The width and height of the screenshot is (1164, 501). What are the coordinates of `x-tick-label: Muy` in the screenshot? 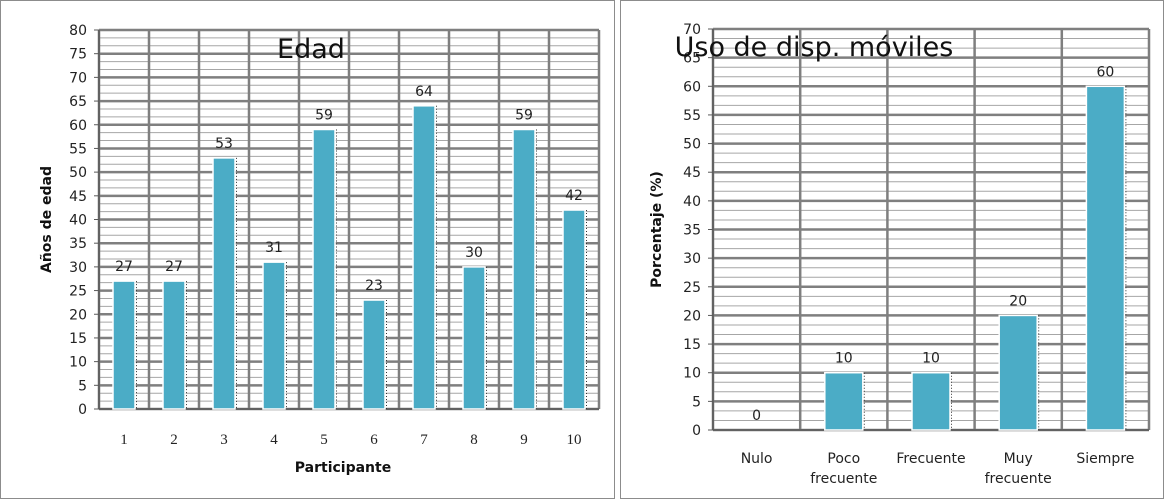 It's located at (1018, 459).